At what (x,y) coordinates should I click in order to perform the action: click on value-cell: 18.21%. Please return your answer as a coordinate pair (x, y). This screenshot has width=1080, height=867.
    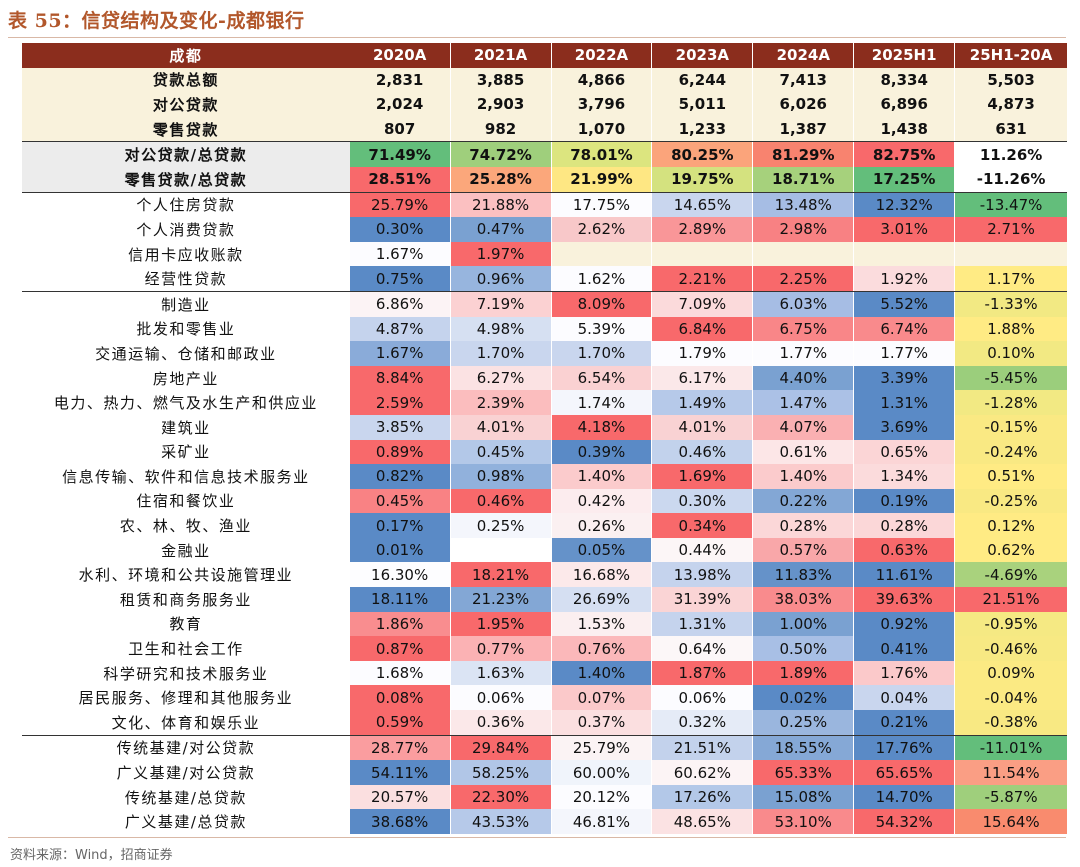
    Looking at the image, I should click on (501, 575).